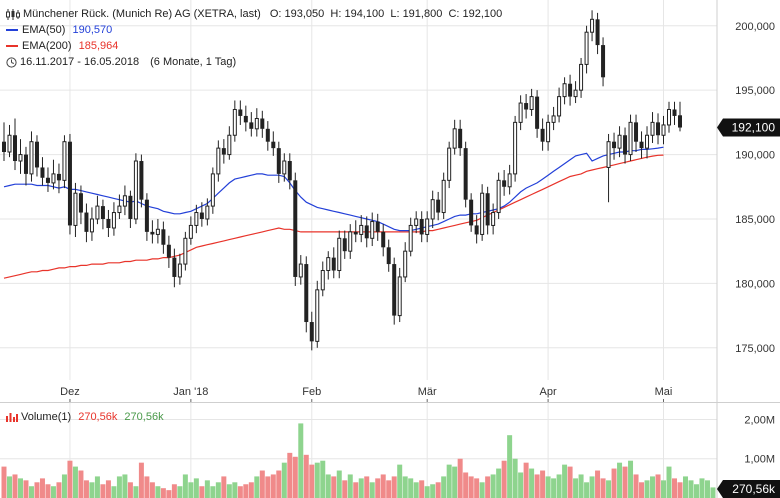 The image size is (780, 498). Describe the element at coordinates (190, 392) in the screenshot. I see `x-tick-label: Jan '18` at that location.